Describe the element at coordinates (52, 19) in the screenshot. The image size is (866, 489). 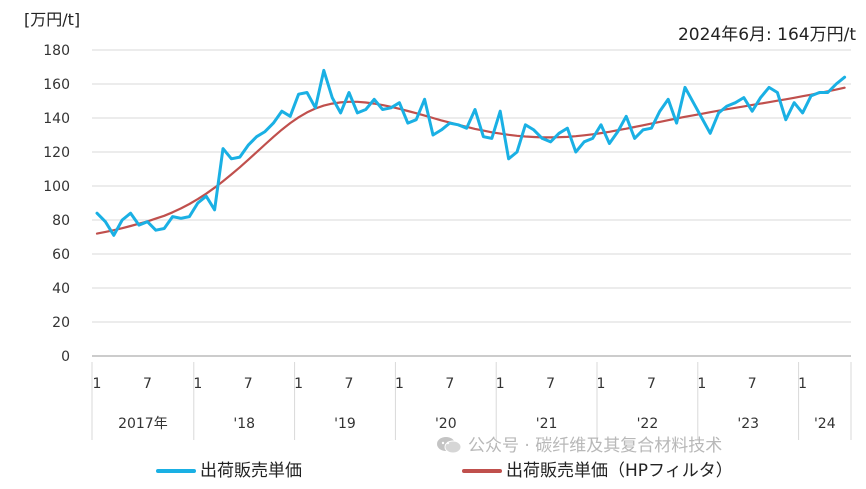
I see `y-axis-unit-label: [万円/t]` at that location.